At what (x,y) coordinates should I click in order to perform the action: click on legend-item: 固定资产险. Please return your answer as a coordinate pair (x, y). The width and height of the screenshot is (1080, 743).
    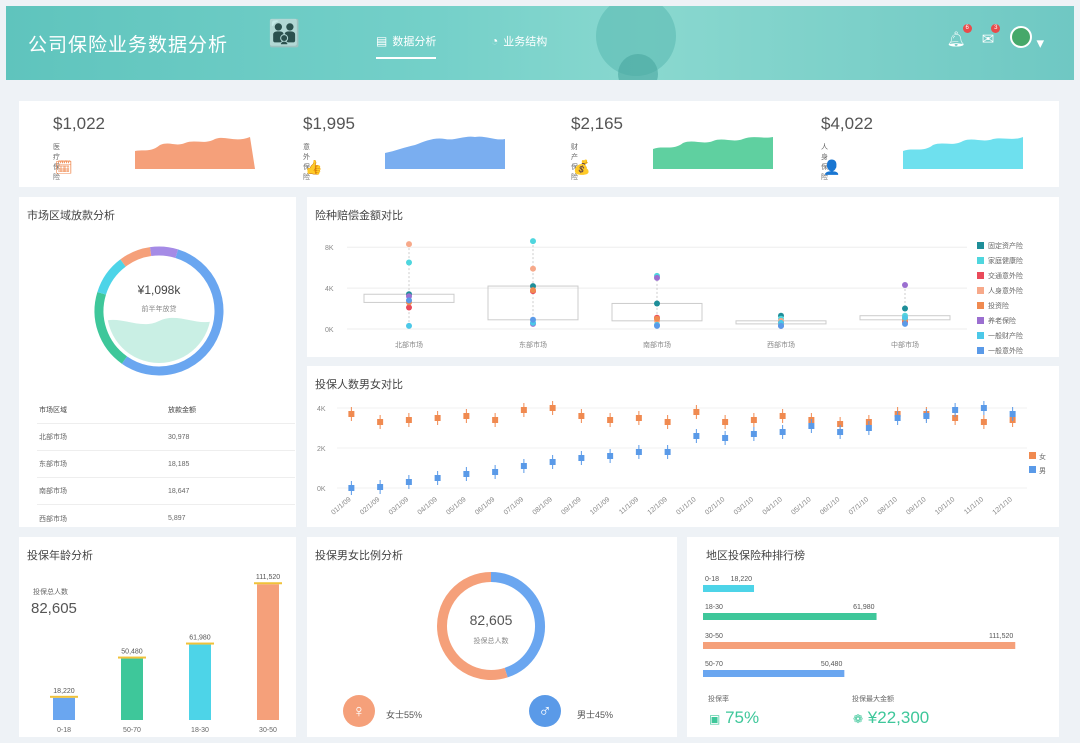
    Looking at the image, I should click on (1000, 245).